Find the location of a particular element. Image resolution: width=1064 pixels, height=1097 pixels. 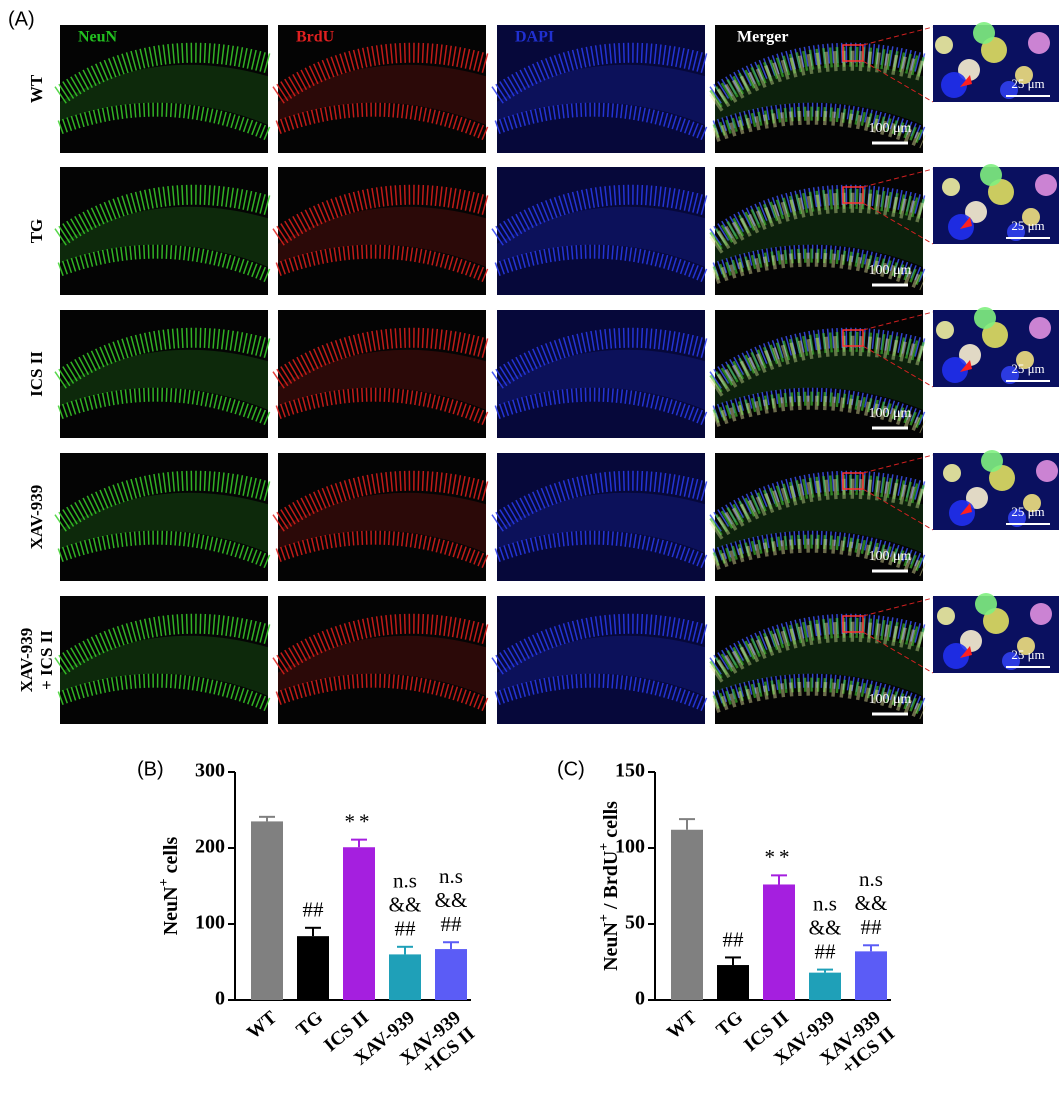

x-tick-label: WT is located at coordinates (262, 1025).